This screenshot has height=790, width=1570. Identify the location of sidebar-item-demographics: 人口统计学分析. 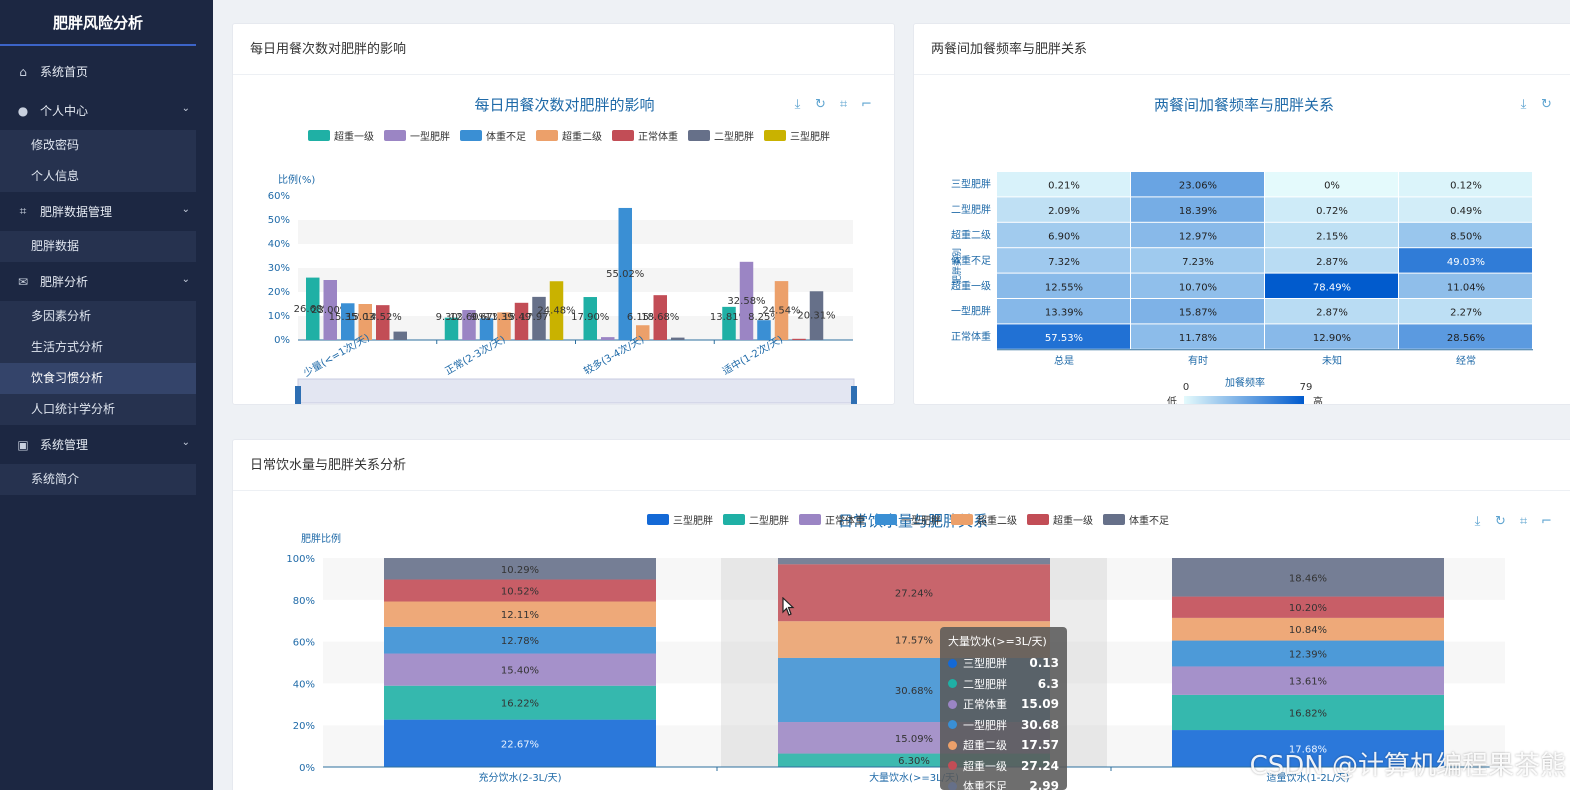
(73, 409).